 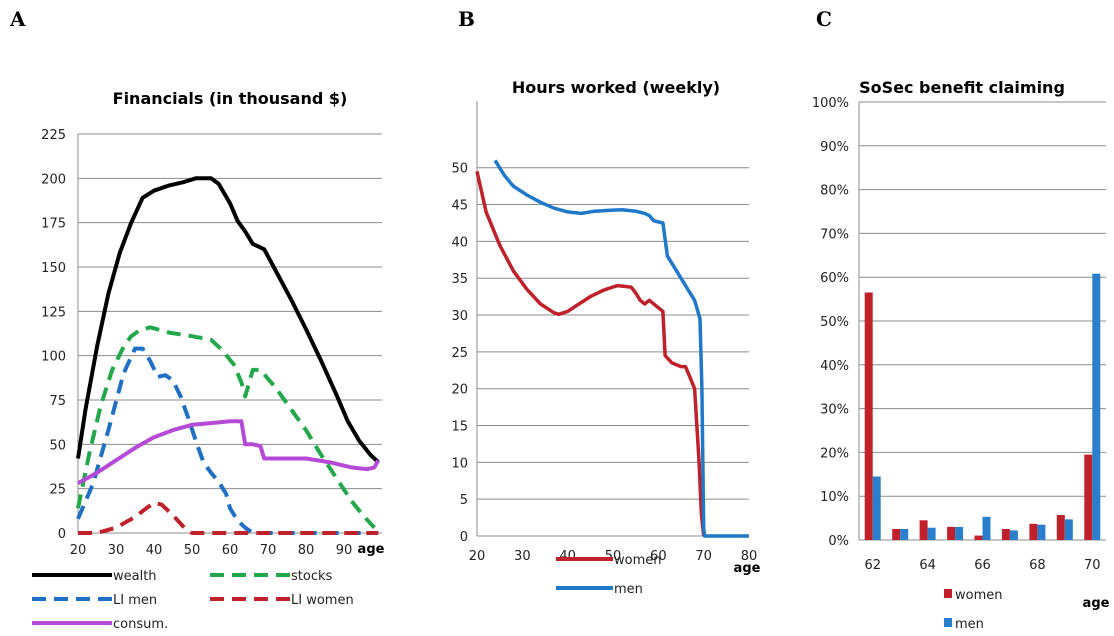 What do you see at coordinates (53, 135) in the screenshot?
I see `y-tick-label: 225` at bounding box center [53, 135].